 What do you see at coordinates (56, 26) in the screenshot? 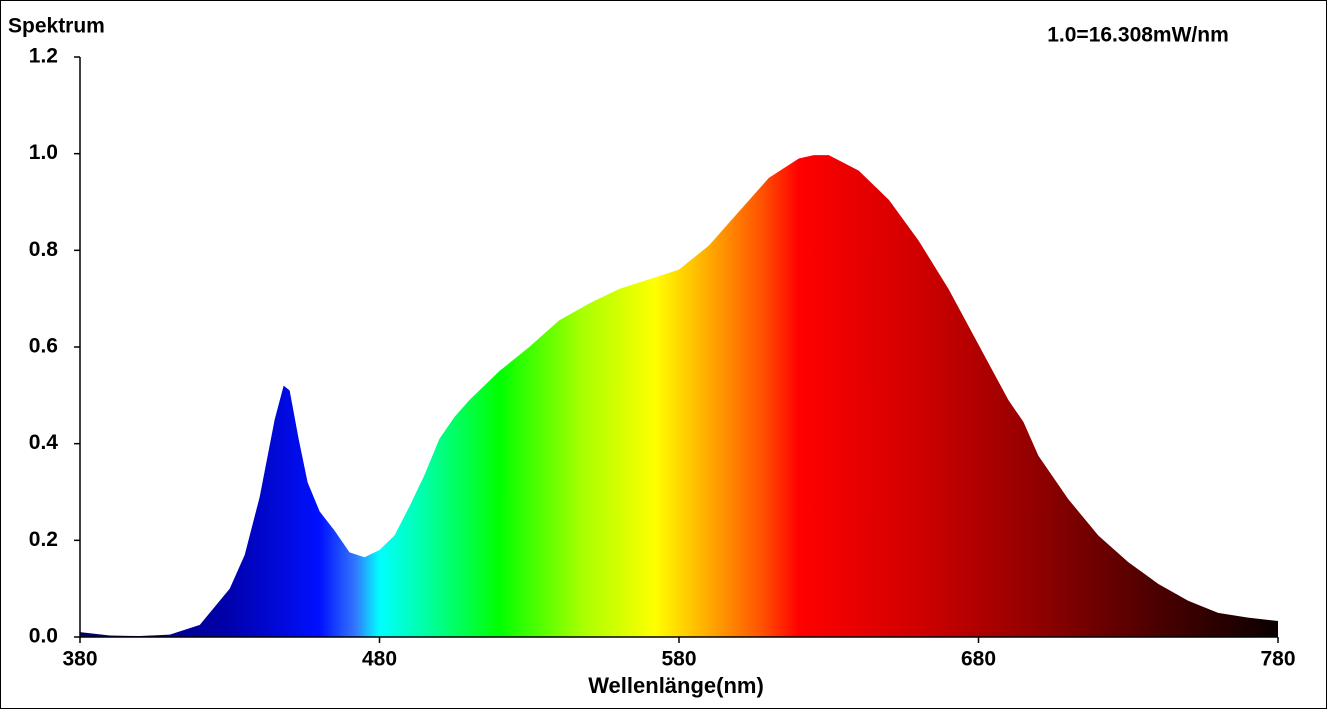
I see `chart-title: Spektrum` at bounding box center [56, 26].